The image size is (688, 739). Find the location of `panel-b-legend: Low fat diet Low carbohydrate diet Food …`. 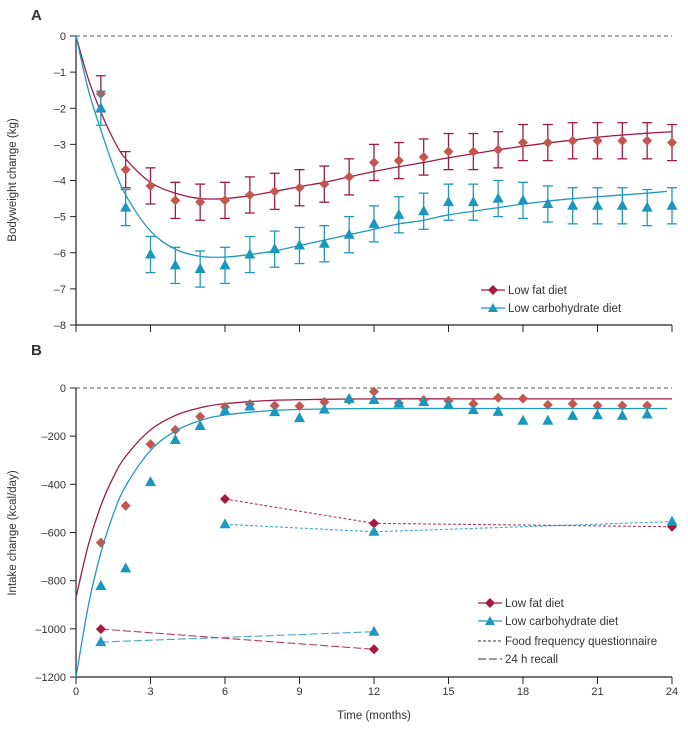

panel-b-legend: Low fat diet Low carbohydrate diet Food … is located at coordinates (567, 632).